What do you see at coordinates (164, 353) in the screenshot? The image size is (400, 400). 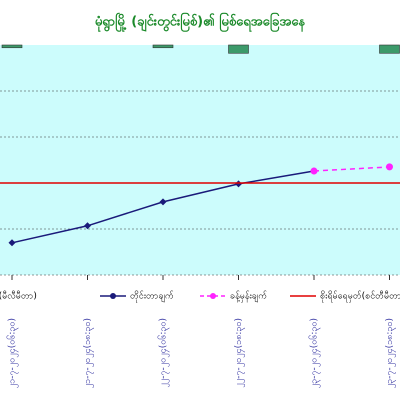 I see `x-tick-label: ၂၂-၇-၂၀၂၄(၀၆:၃၀)` at bounding box center [164, 353].